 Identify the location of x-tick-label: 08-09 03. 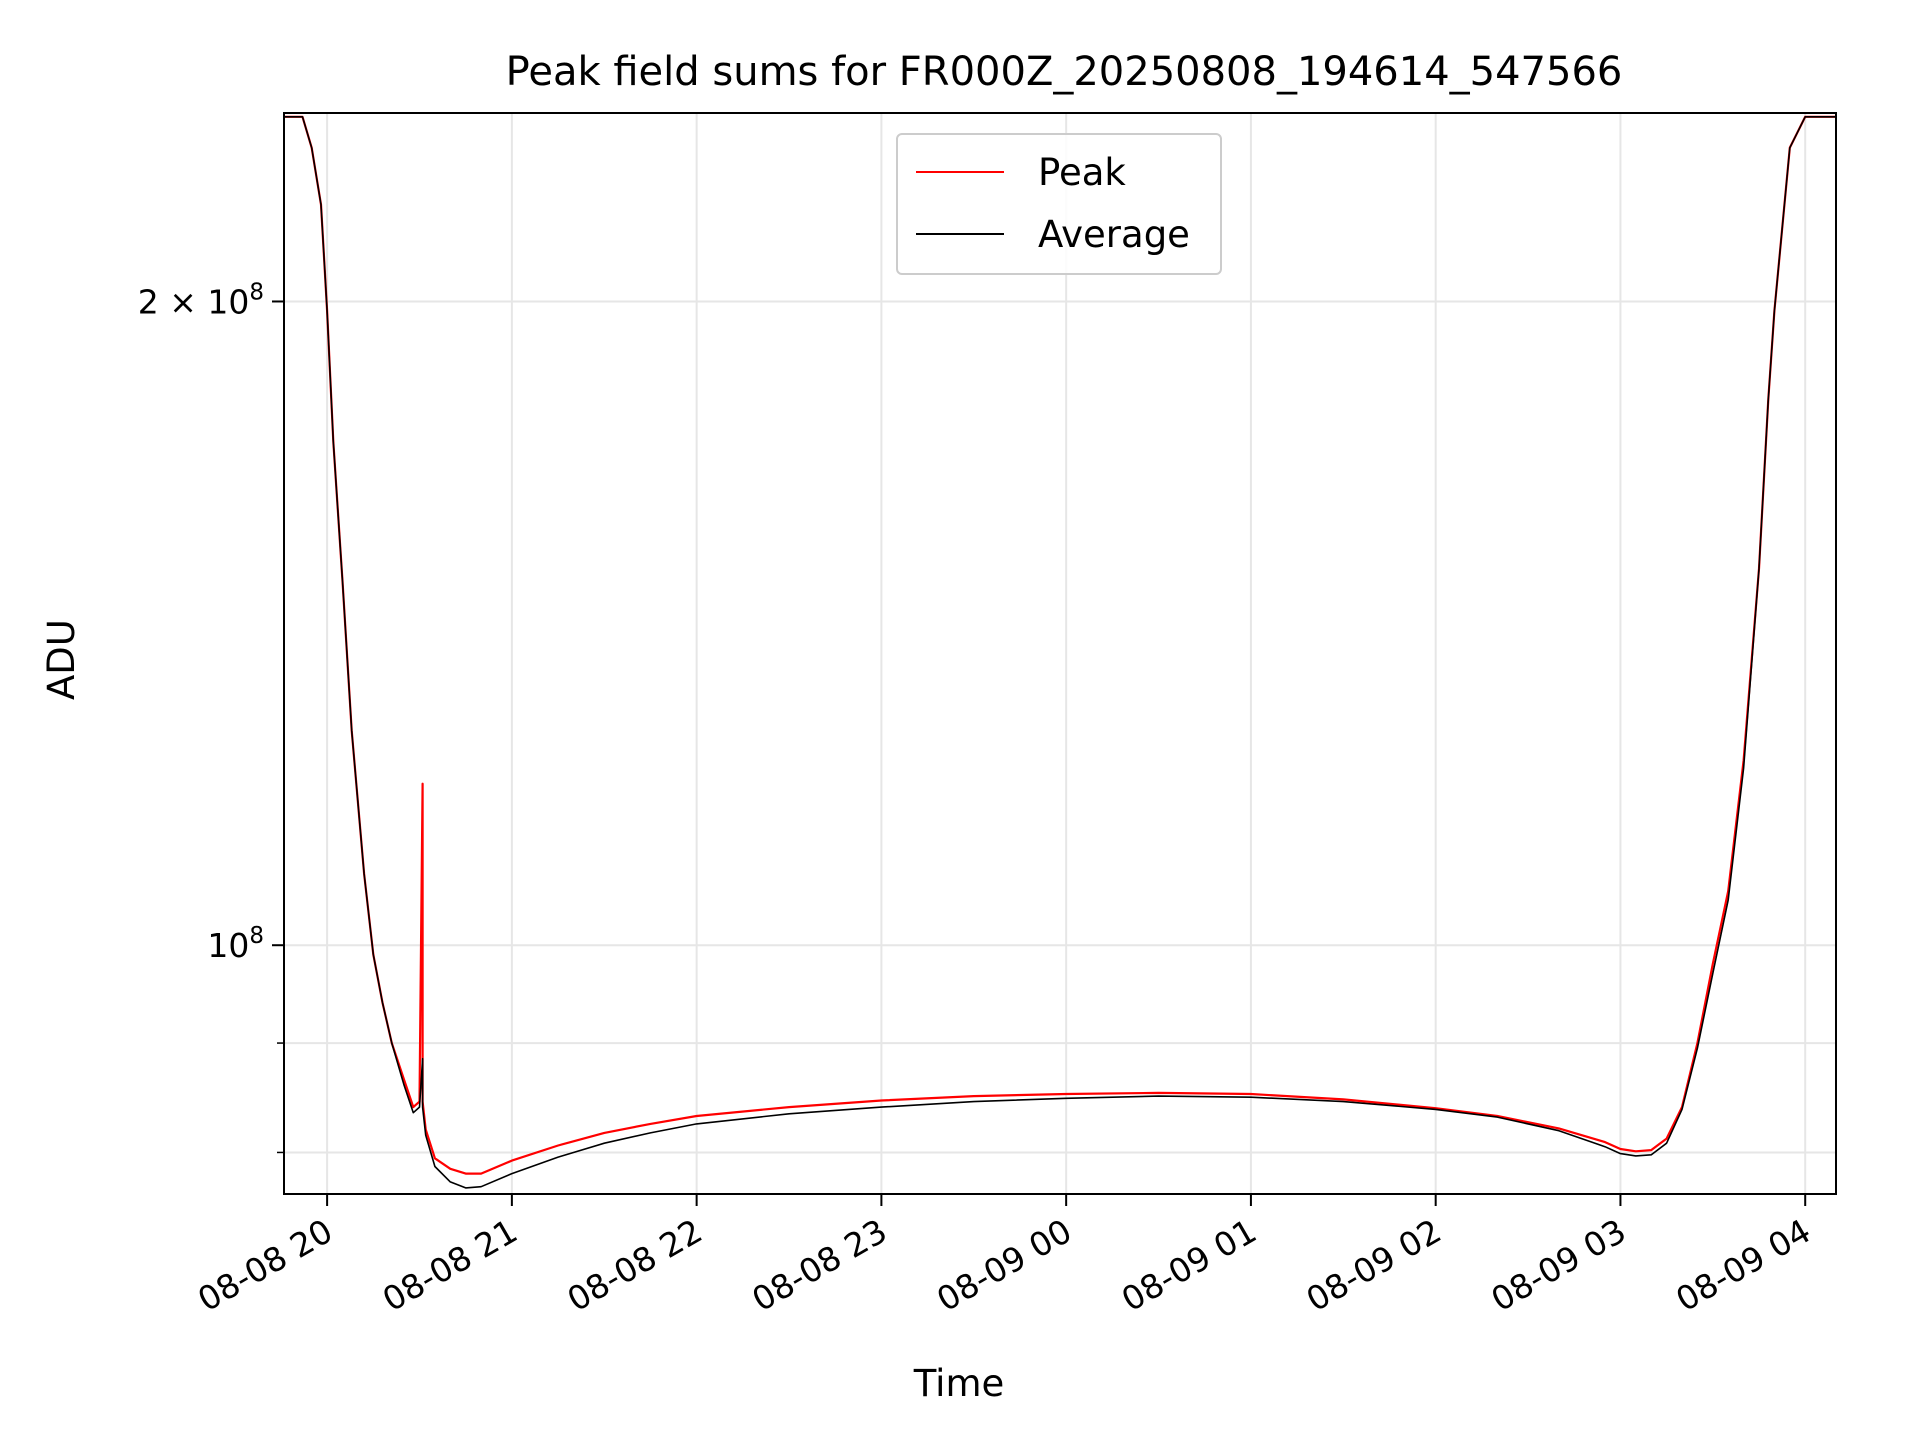
(1558, 1265).